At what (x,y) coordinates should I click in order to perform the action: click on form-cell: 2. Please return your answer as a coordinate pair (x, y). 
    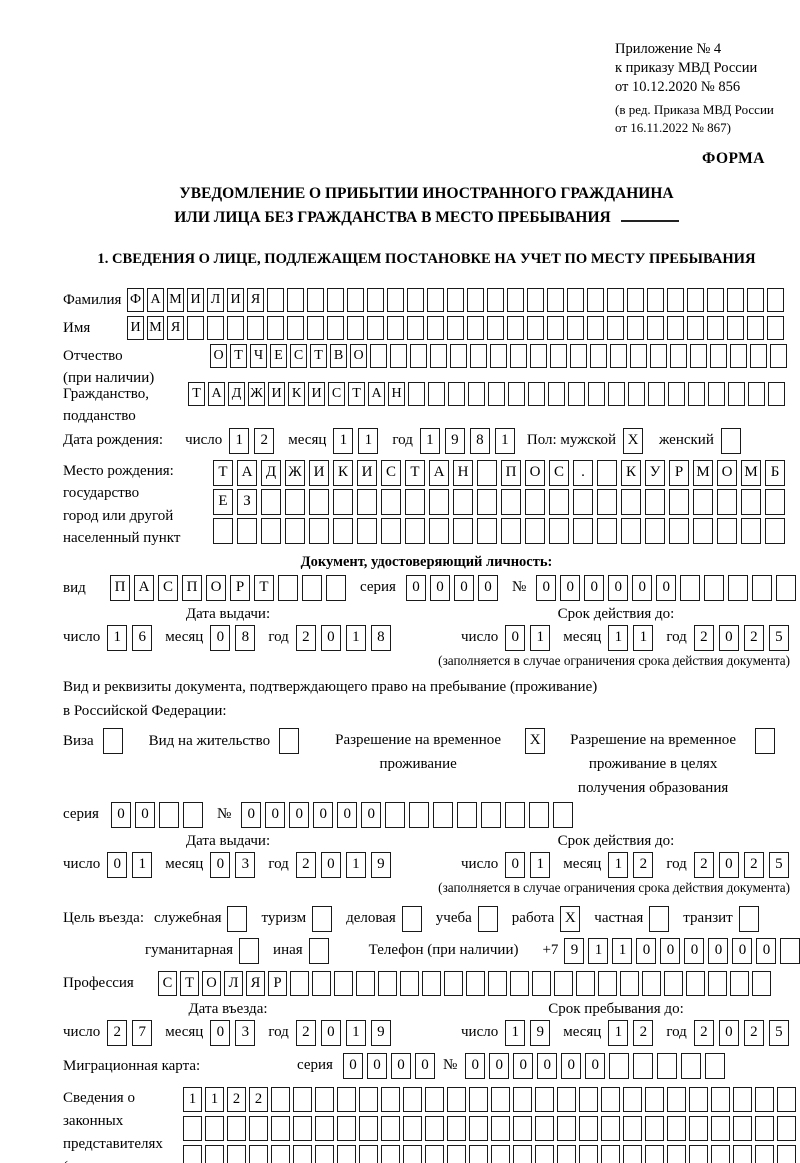
    Looking at the image, I should click on (703, 637).